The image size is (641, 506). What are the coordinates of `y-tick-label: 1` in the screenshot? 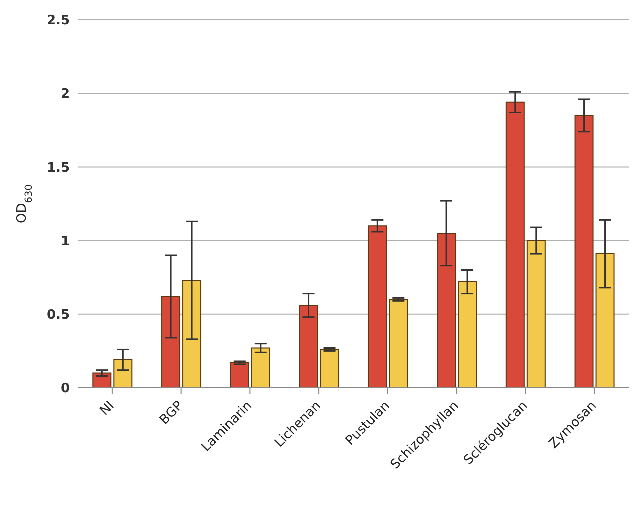 It's located at (65, 242).